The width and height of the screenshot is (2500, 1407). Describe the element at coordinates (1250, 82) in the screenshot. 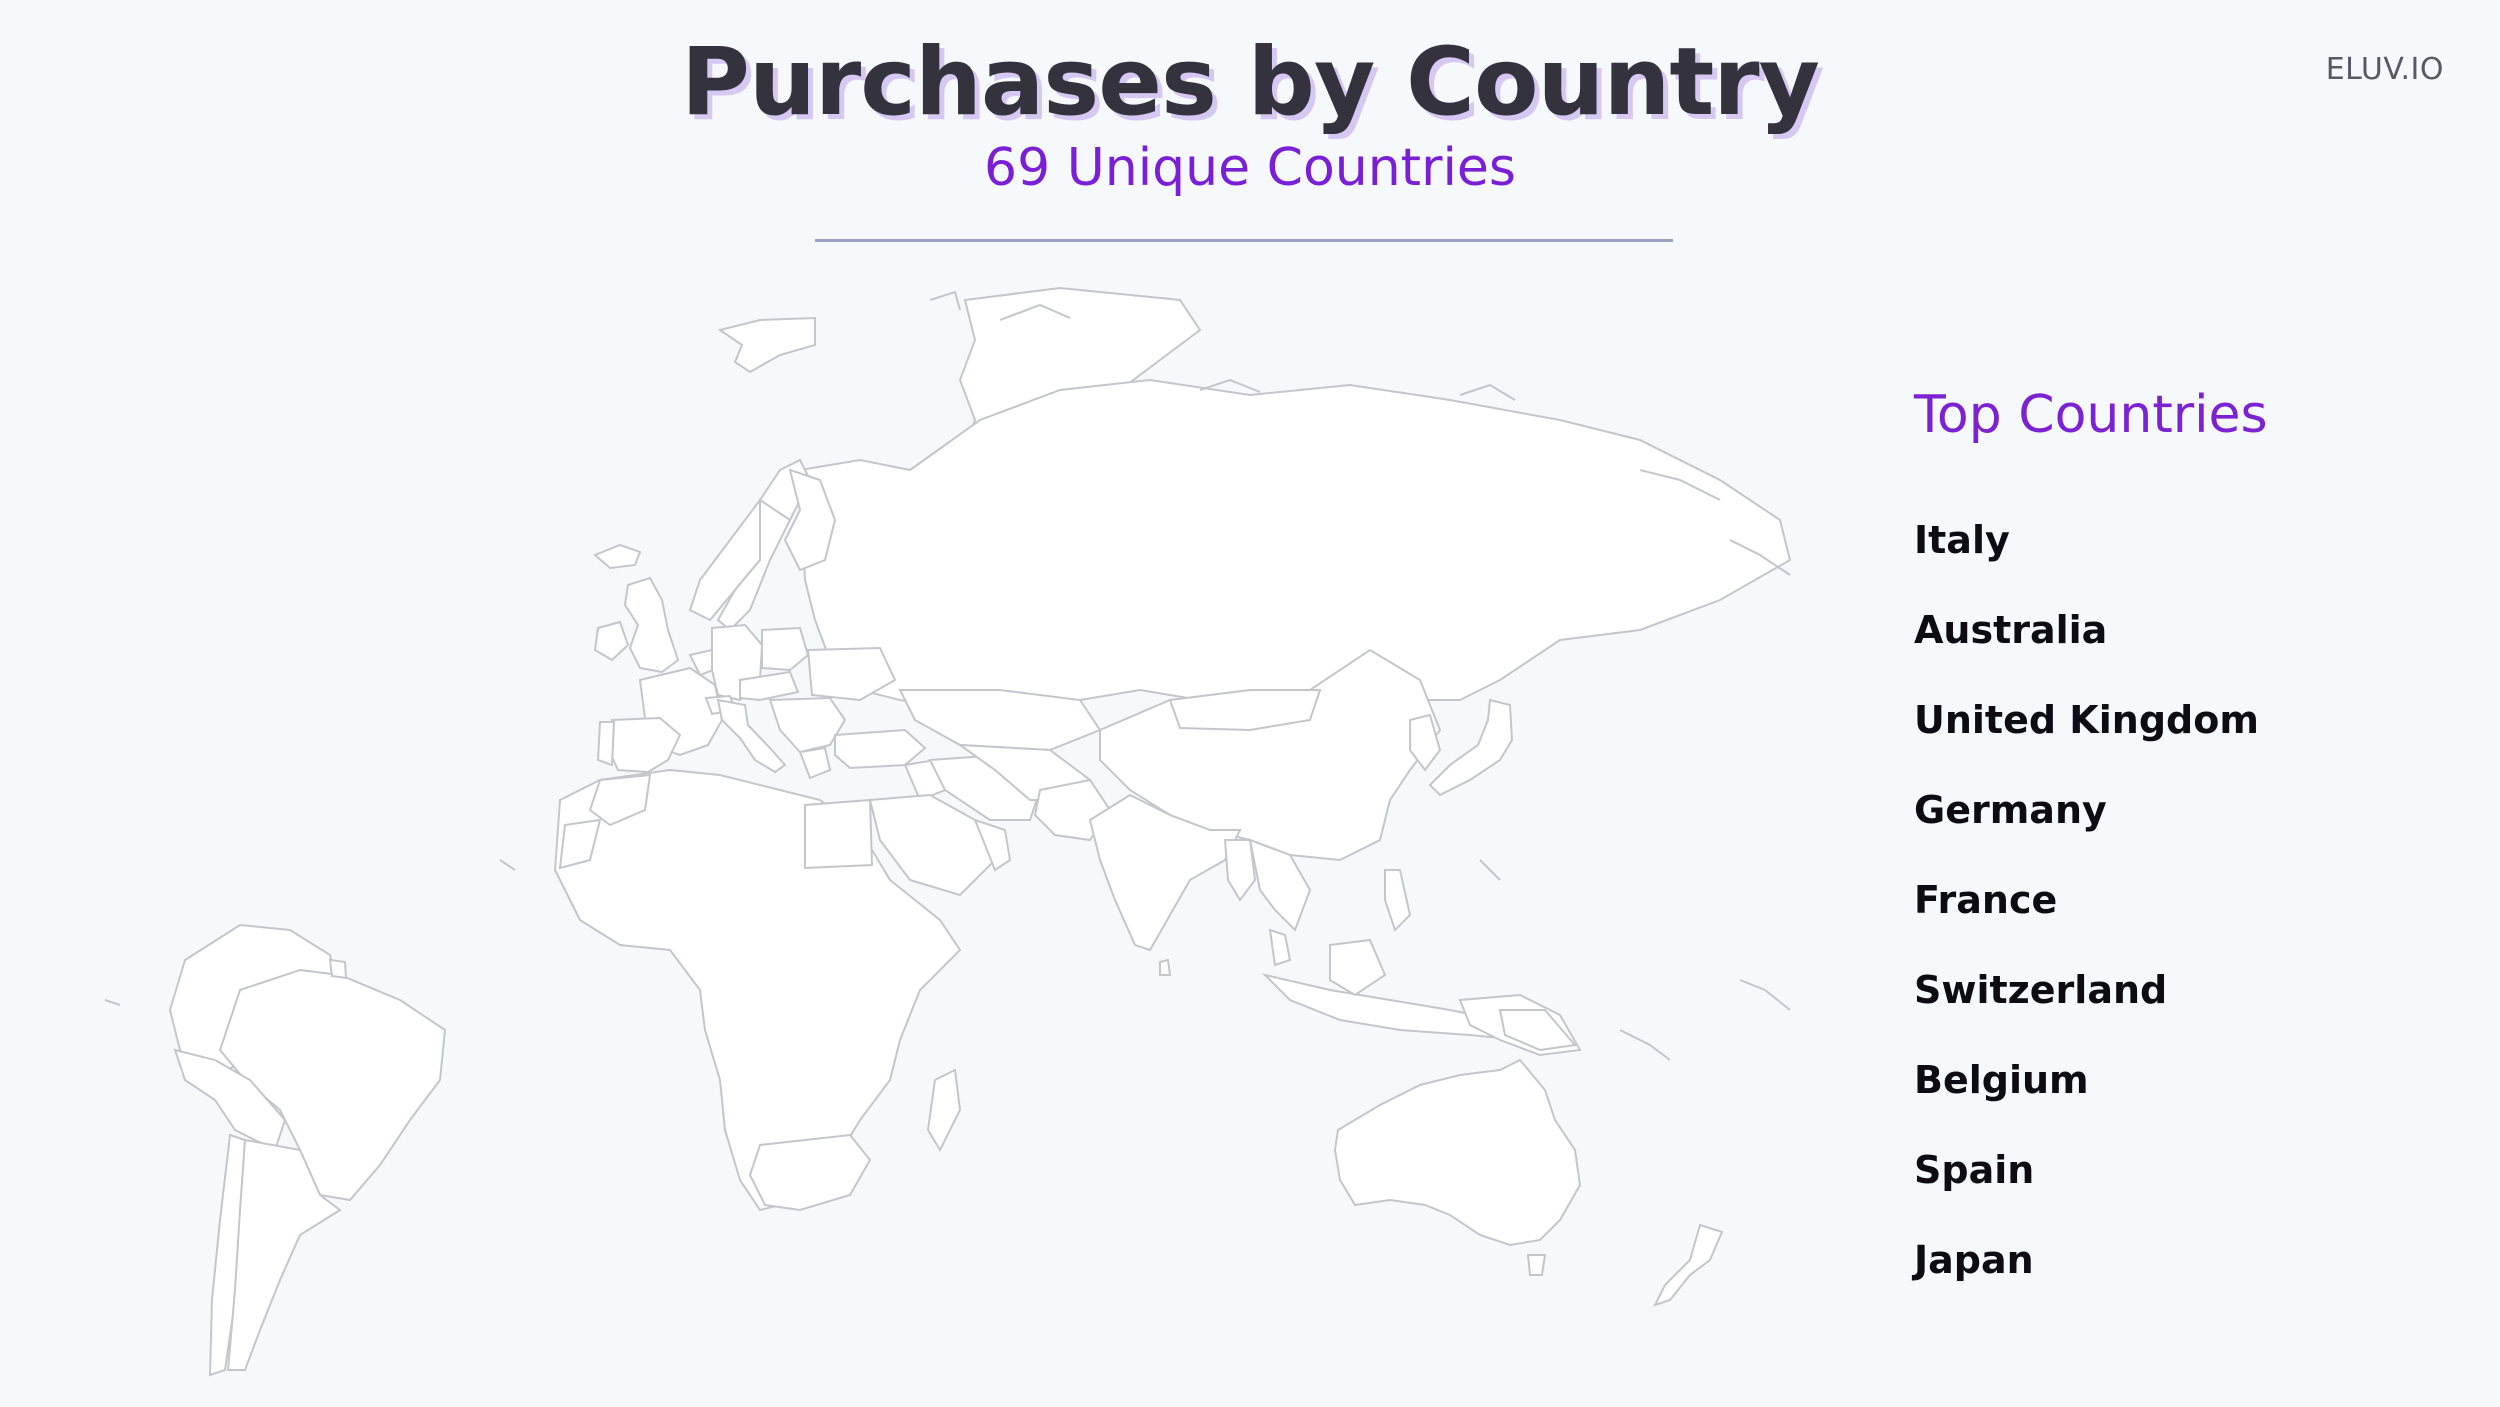

I see `page-title: Purchases by Country` at that location.